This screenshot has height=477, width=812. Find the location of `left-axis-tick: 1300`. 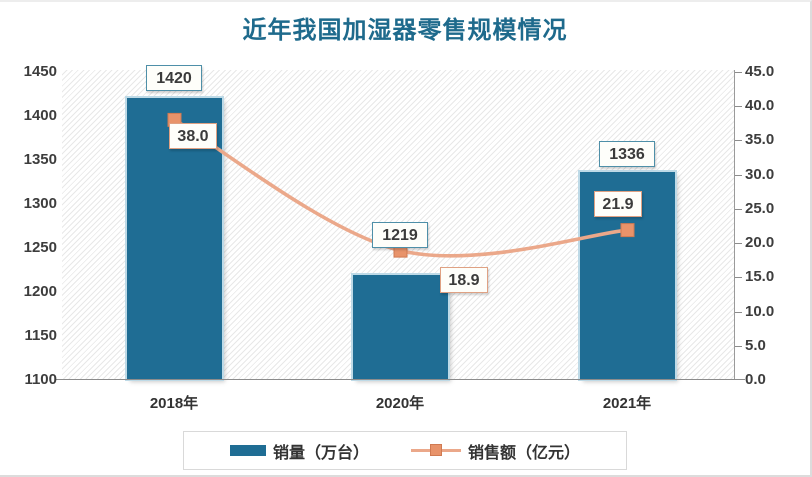

left-axis-tick: 1300 is located at coordinates (40, 203).